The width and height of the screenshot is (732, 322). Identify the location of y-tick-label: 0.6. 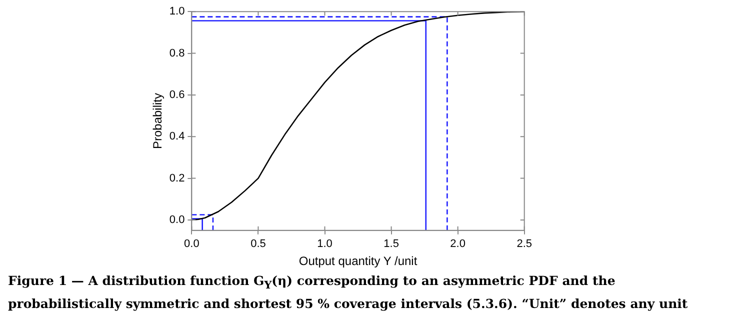
(177, 94).